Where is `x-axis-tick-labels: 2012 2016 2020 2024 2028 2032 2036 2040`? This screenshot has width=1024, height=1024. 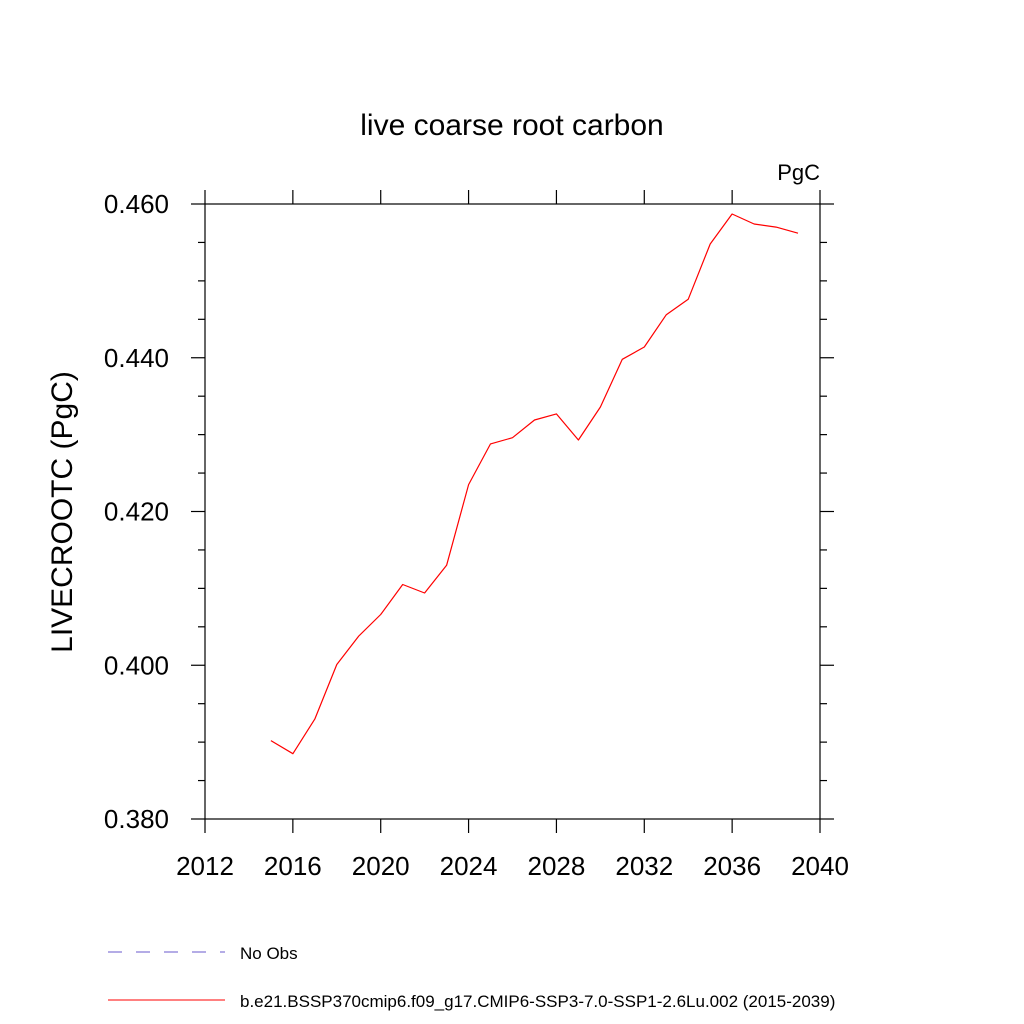
x-axis-tick-labels: 2012 2016 2020 2024 2028 2032 2036 2040 is located at coordinates (512, 866).